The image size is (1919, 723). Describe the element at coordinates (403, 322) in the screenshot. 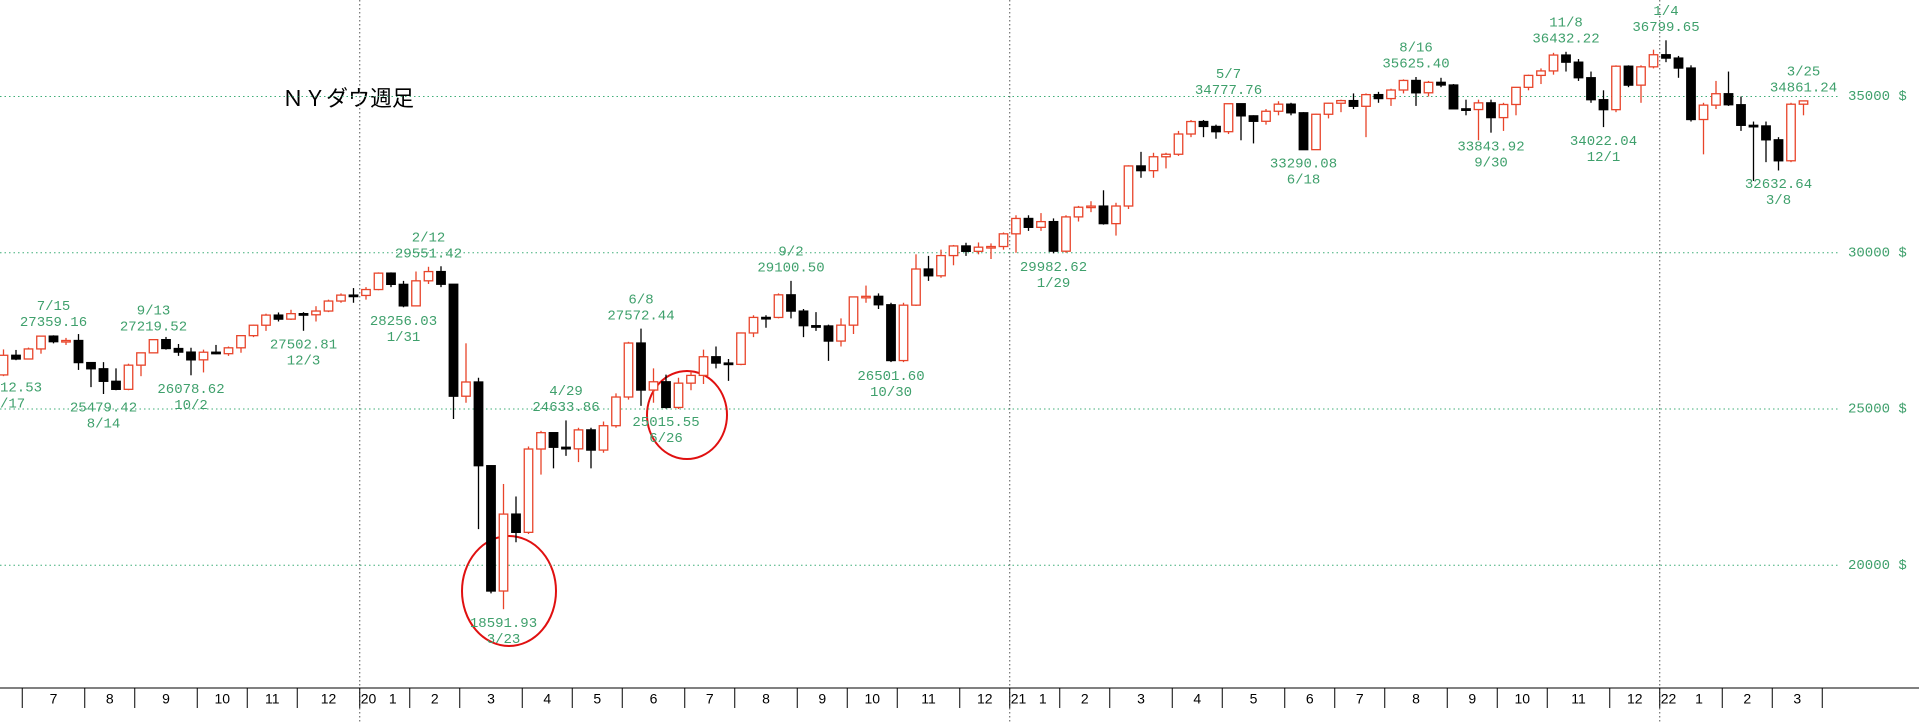

I see `annotation-value: 28256.03` at that location.